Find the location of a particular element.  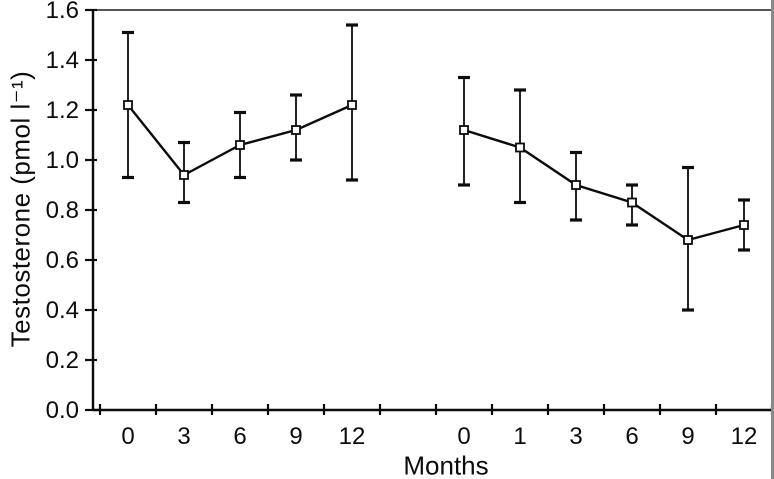

y-axis-ticks: 0.0 0.2 0.4 0.6 0.8 1.0 1.2 1.4 1.6 is located at coordinates (71, 212).